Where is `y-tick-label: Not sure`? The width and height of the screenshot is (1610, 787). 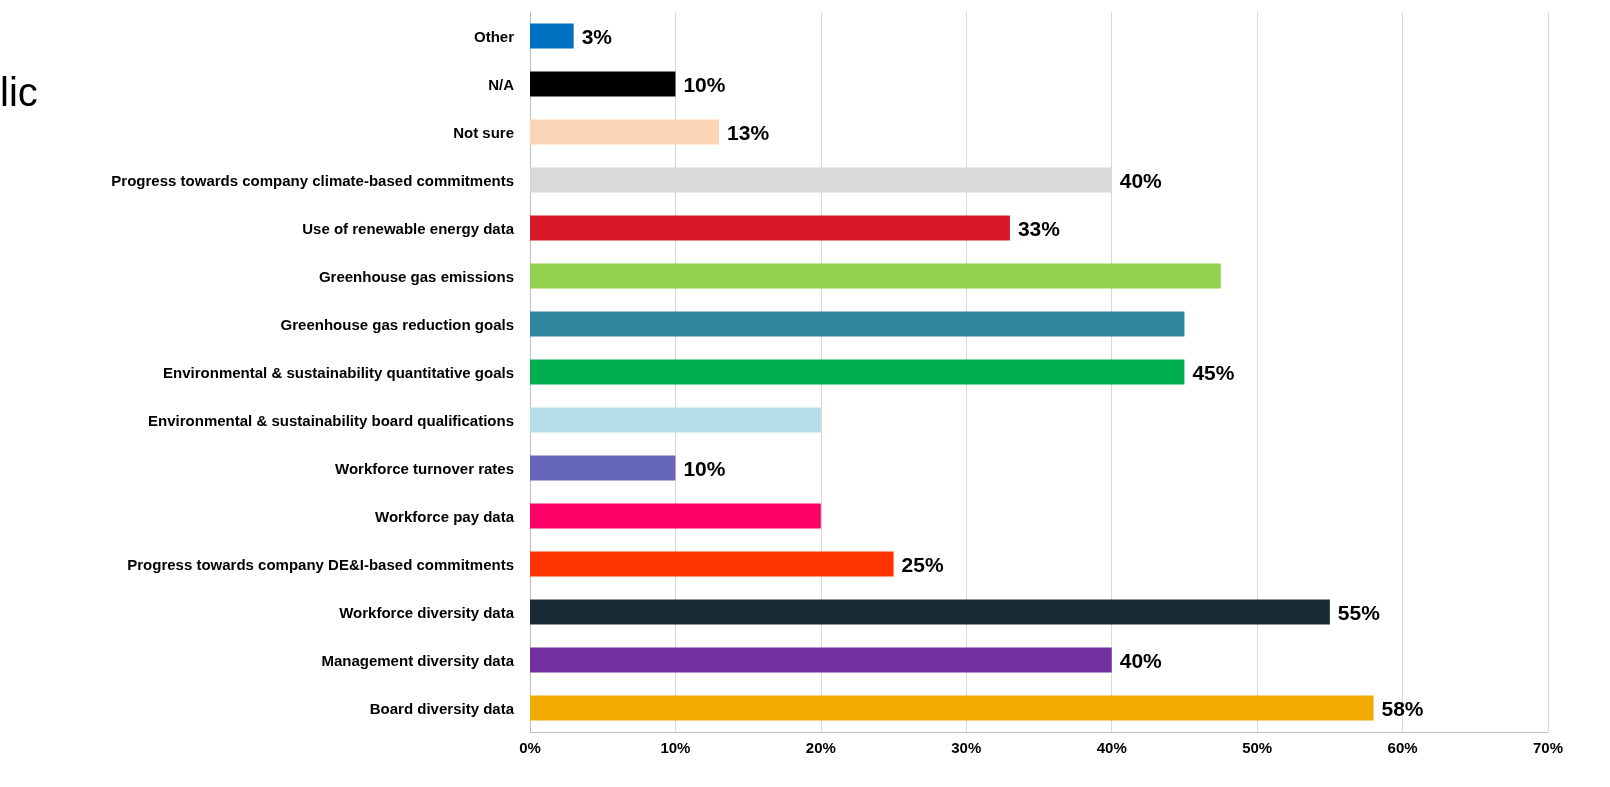
y-tick-label: Not sure is located at coordinates (483, 132).